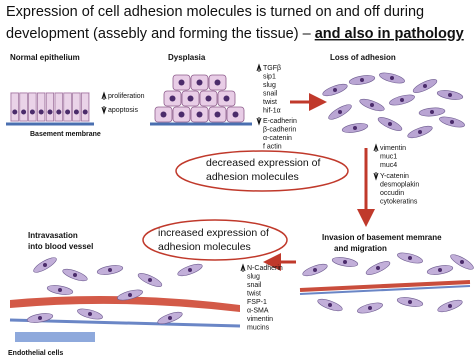 The image size is (474, 360). I want to click on stage-label: Dysplasia, so click(187, 57).